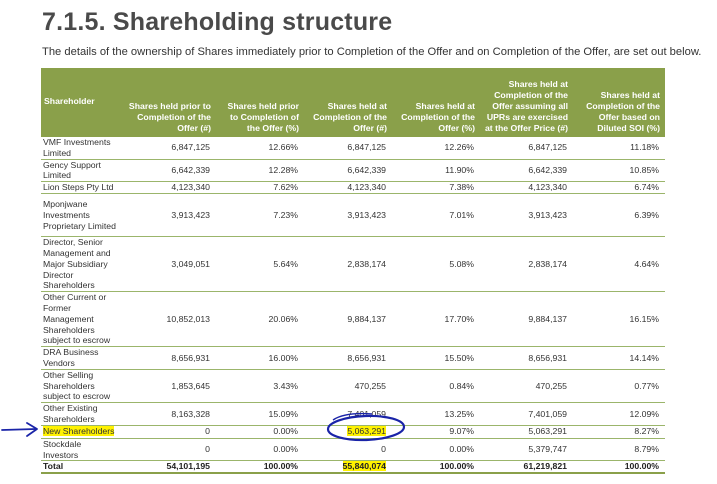 The width and height of the screenshot is (717, 484). I want to click on cell-completion-count: 5,063,291, so click(348, 432).